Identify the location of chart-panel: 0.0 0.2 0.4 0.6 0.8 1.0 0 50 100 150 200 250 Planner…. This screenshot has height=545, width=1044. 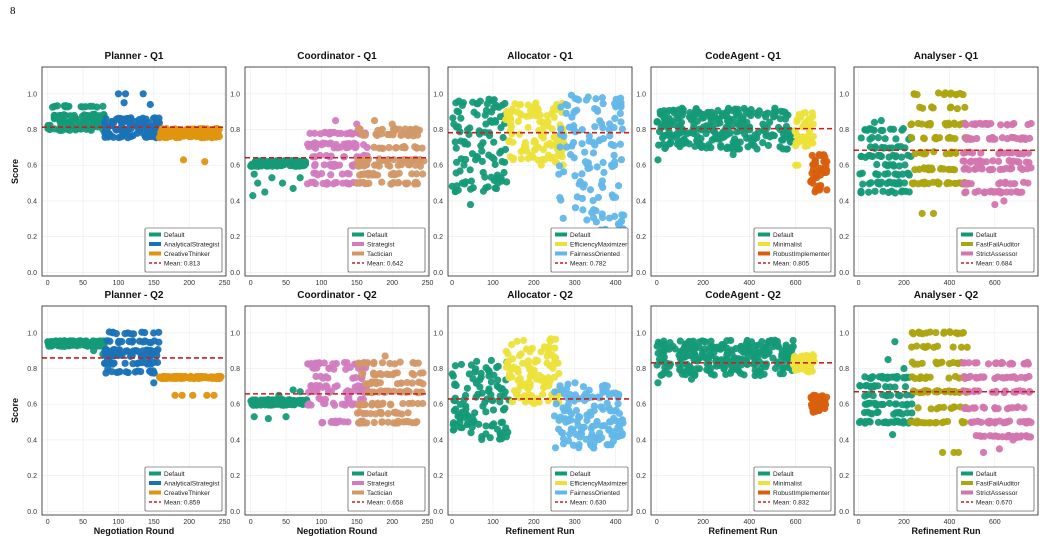
(120, 169).